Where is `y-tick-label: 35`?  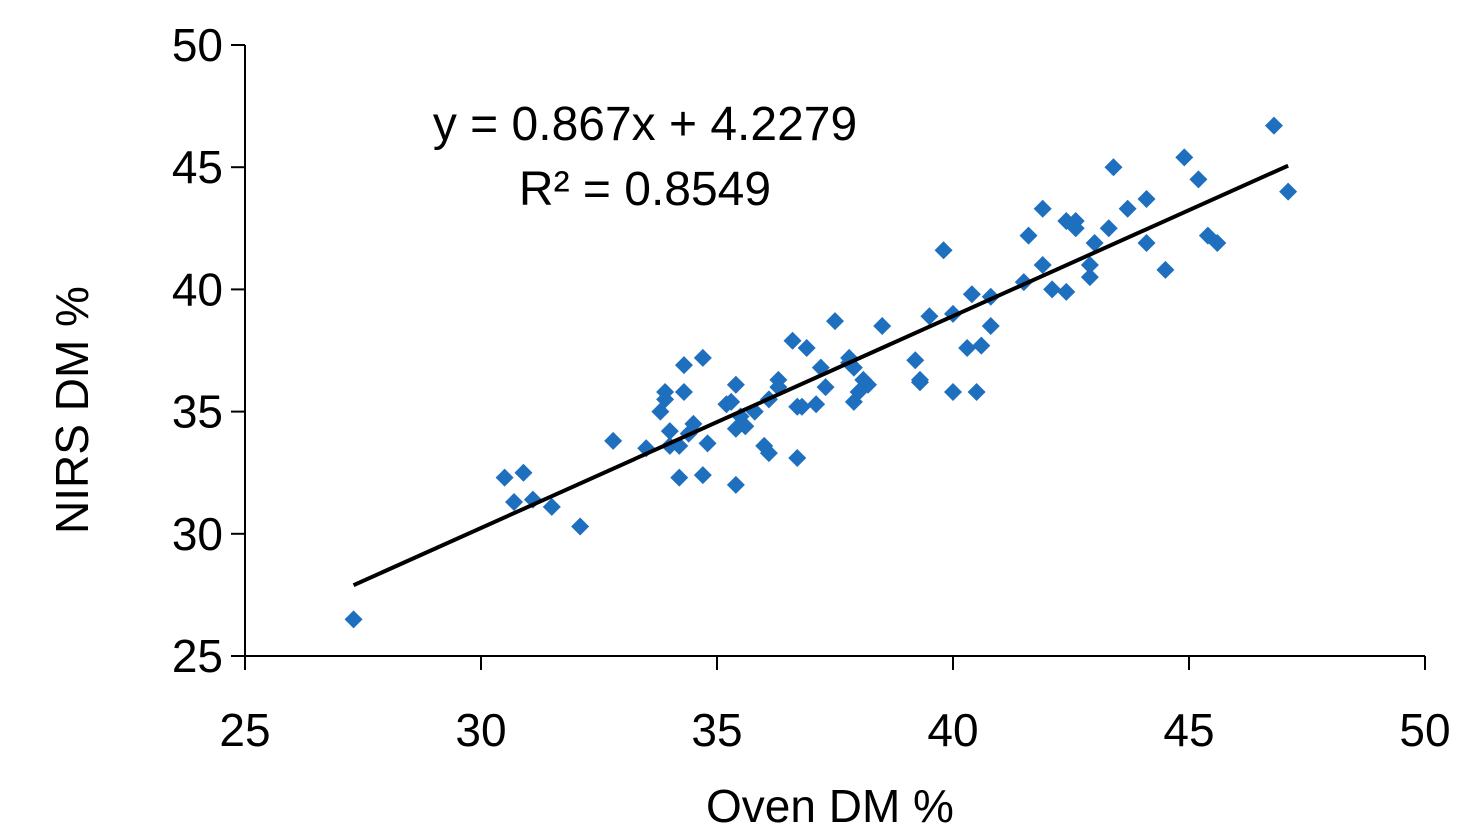 y-tick-label: 35 is located at coordinates (197, 412).